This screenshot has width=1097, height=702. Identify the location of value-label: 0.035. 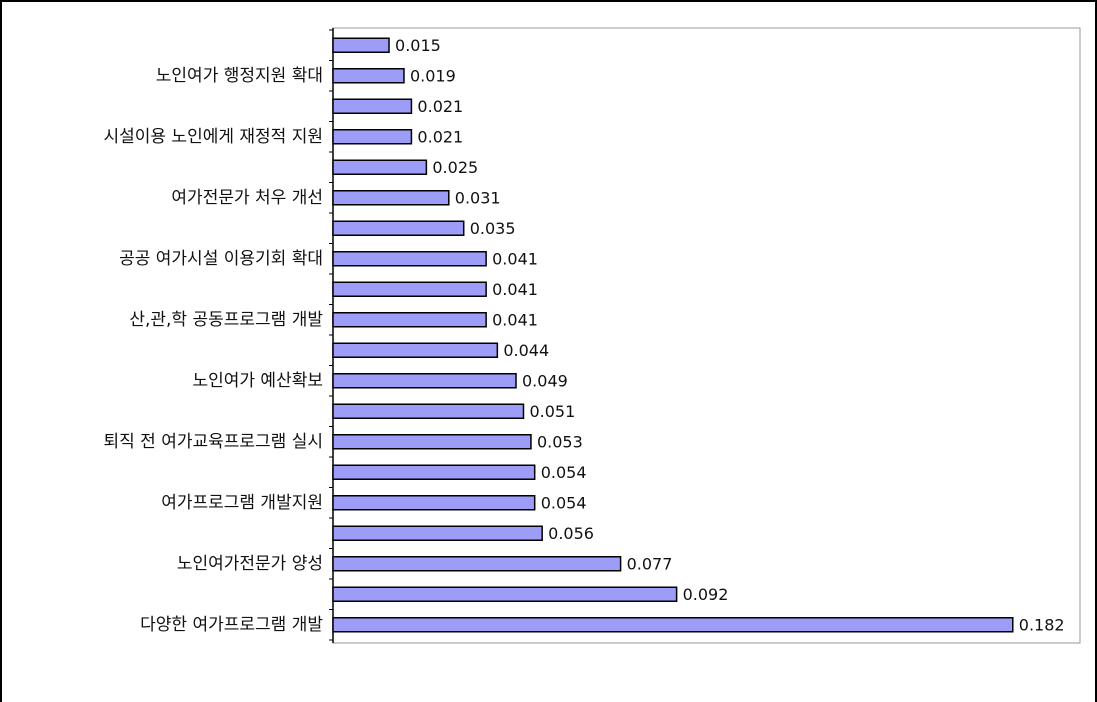
(493, 228).